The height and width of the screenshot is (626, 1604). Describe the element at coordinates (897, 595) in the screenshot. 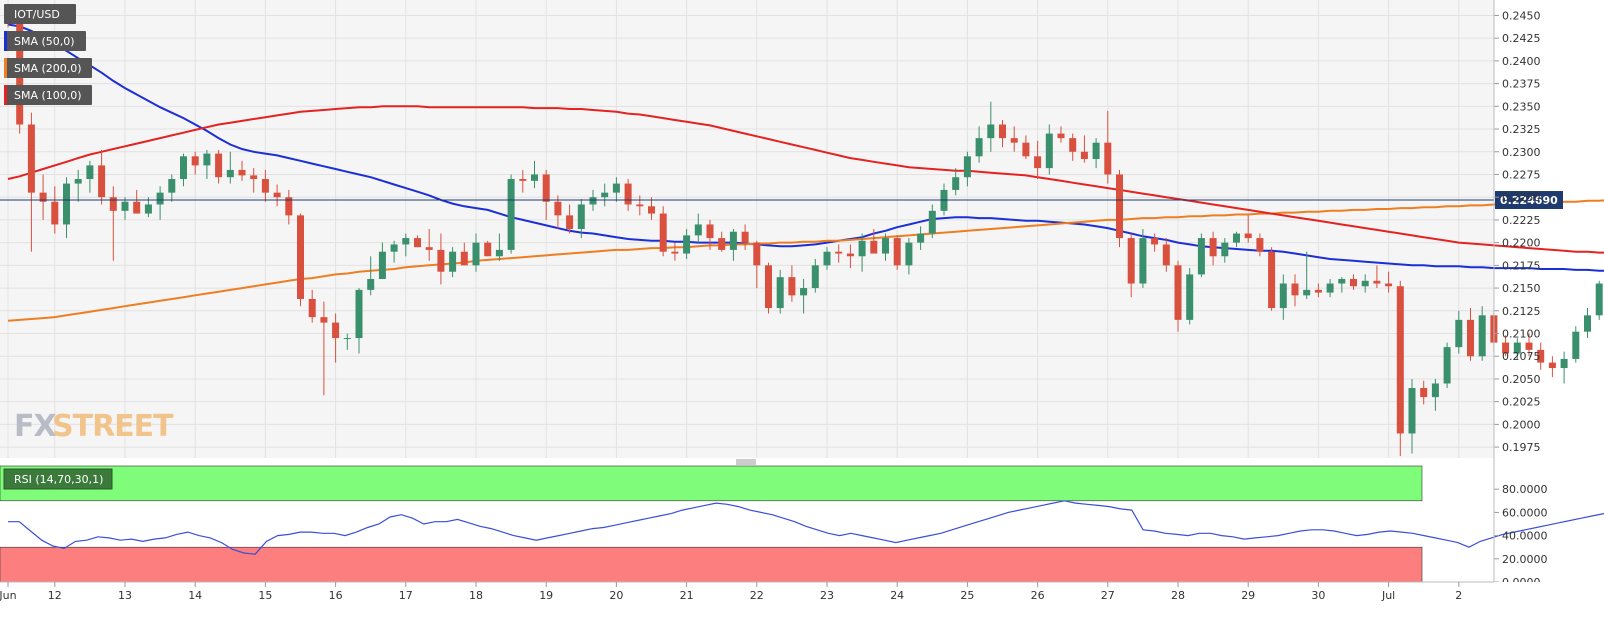

I see `time-tick-label: 24` at that location.